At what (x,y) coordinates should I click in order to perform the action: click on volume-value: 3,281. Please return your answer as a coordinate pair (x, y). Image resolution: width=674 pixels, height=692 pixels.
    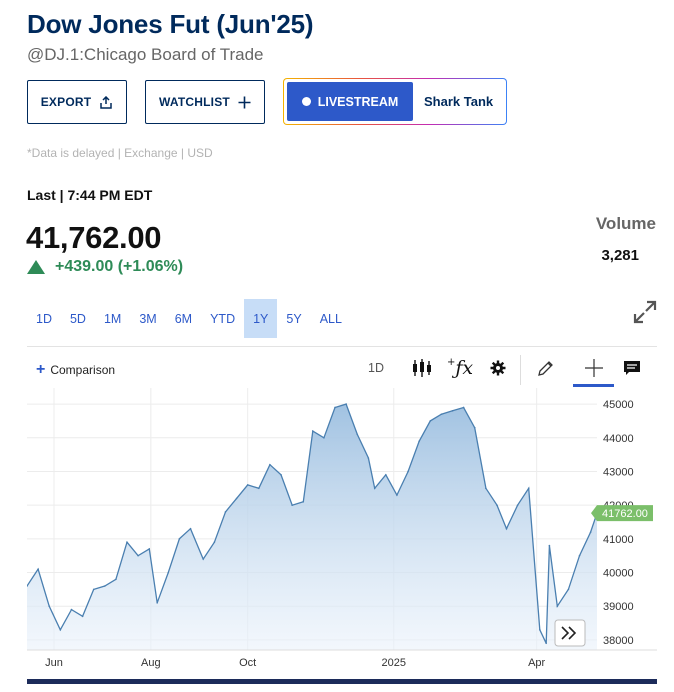
    Looking at the image, I should click on (620, 255).